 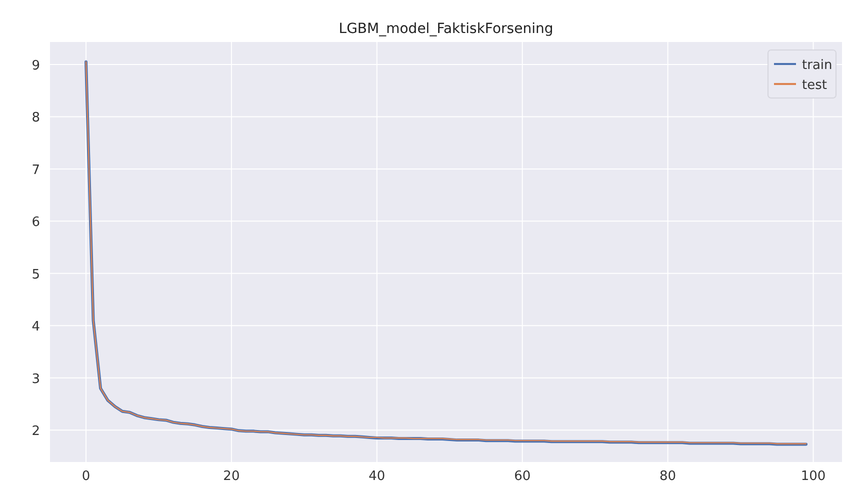 I want to click on x-tick-label: 0, so click(x=86, y=476).